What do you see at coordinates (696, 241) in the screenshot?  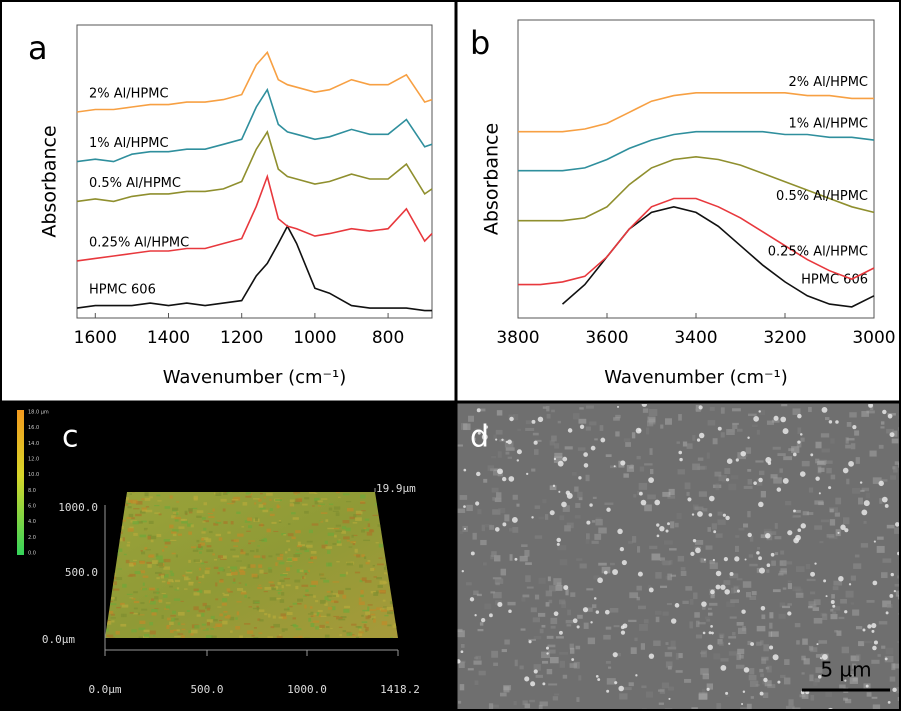 I see `spectrum` at bounding box center [696, 241].